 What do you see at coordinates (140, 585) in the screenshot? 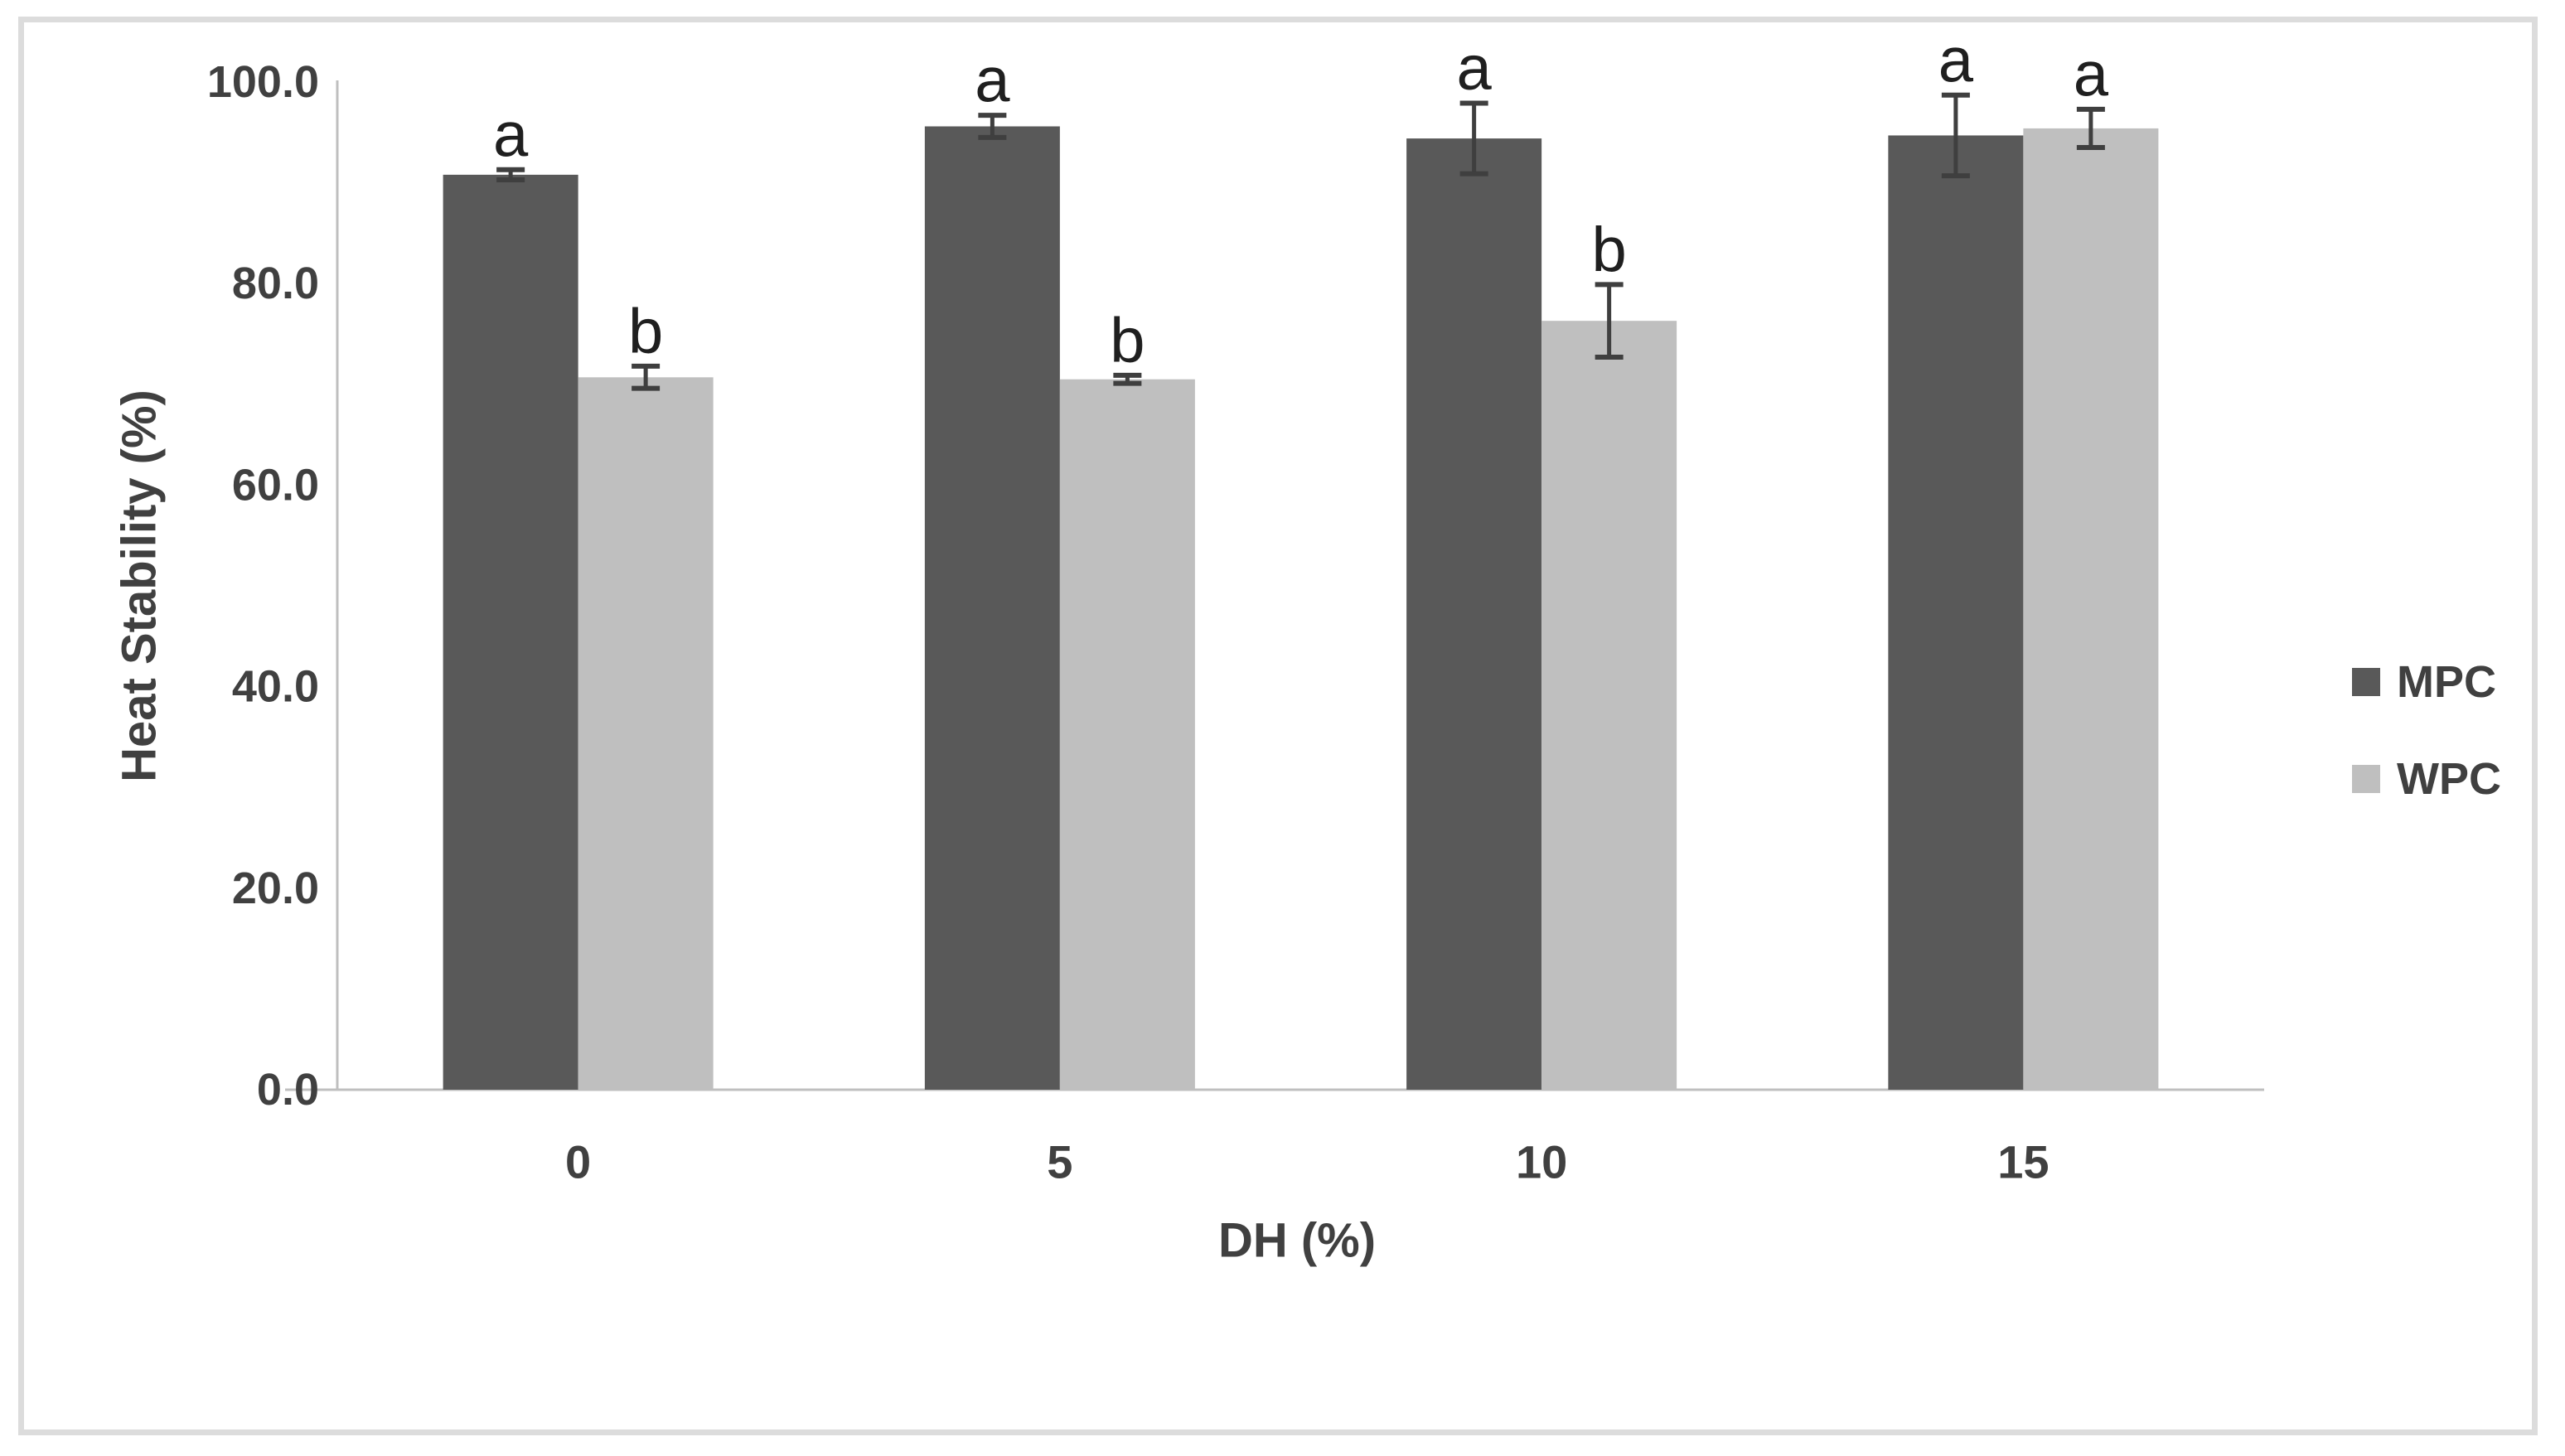
I see `y-axis-title: Heat Stability (%)` at bounding box center [140, 585].